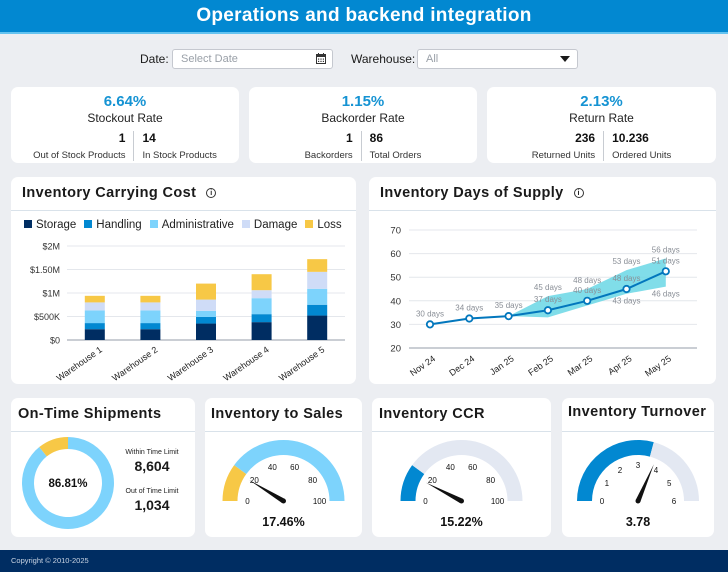  What do you see at coordinates (269, 225) in the screenshot?
I see `legend-item-damage: Damage` at bounding box center [269, 225].